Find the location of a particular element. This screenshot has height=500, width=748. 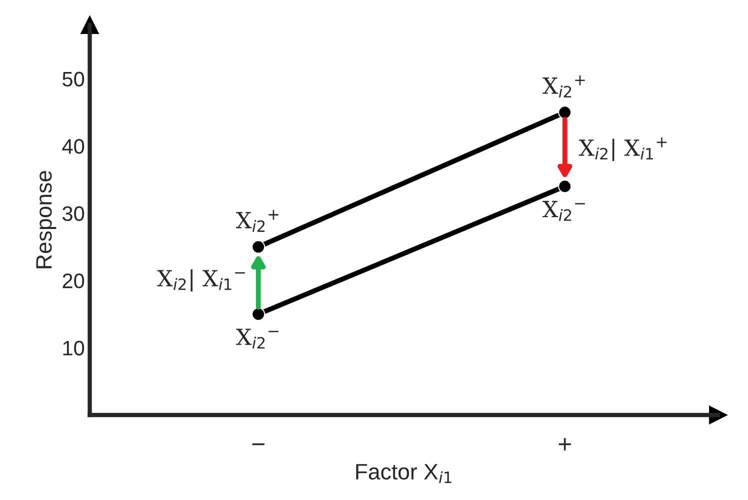

x-tick-label: + is located at coordinates (564, 444).